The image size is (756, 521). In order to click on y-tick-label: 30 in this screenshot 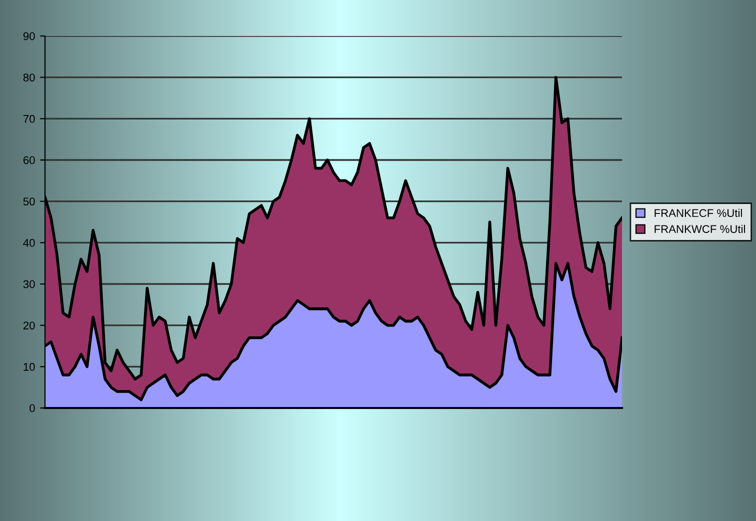, I will do `click(29, 284)`.